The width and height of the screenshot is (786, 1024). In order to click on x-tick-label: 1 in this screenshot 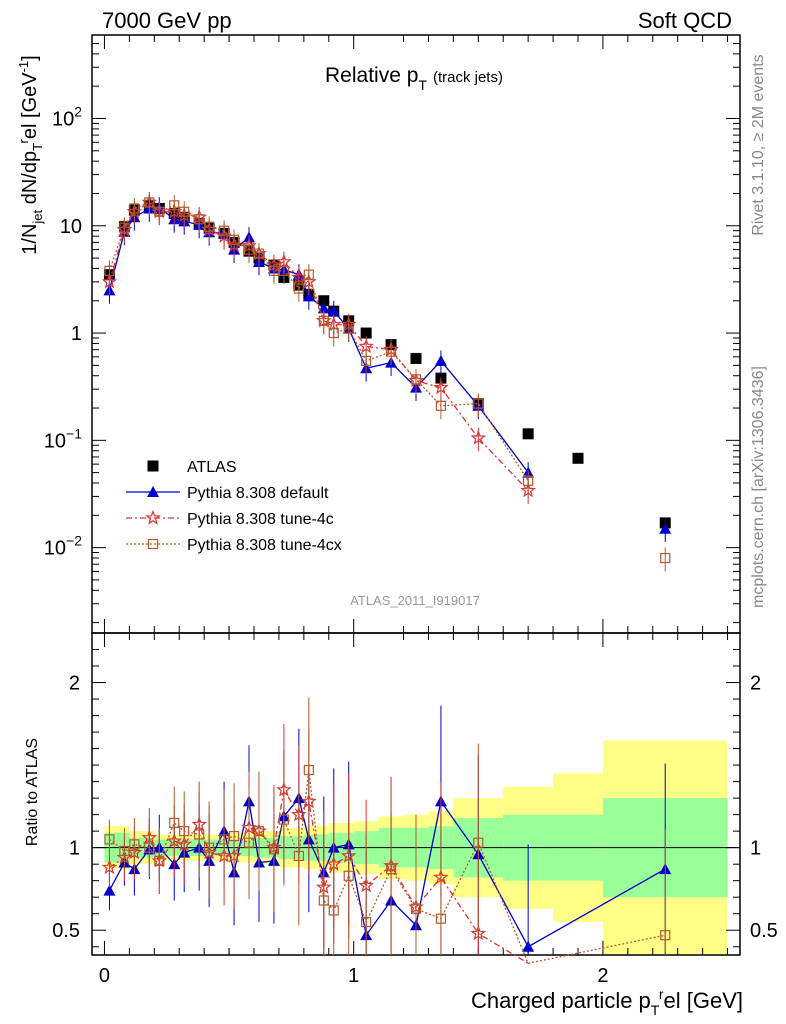, I will do `click(353, 976)`.